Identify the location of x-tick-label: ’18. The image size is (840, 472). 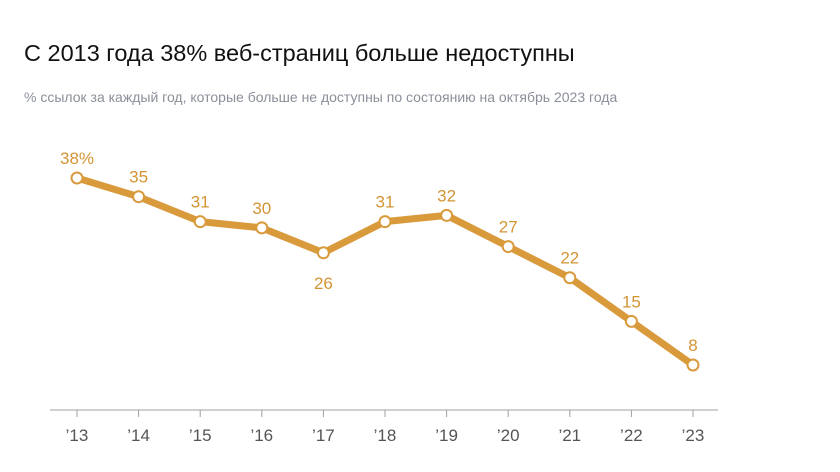
(385, 435).